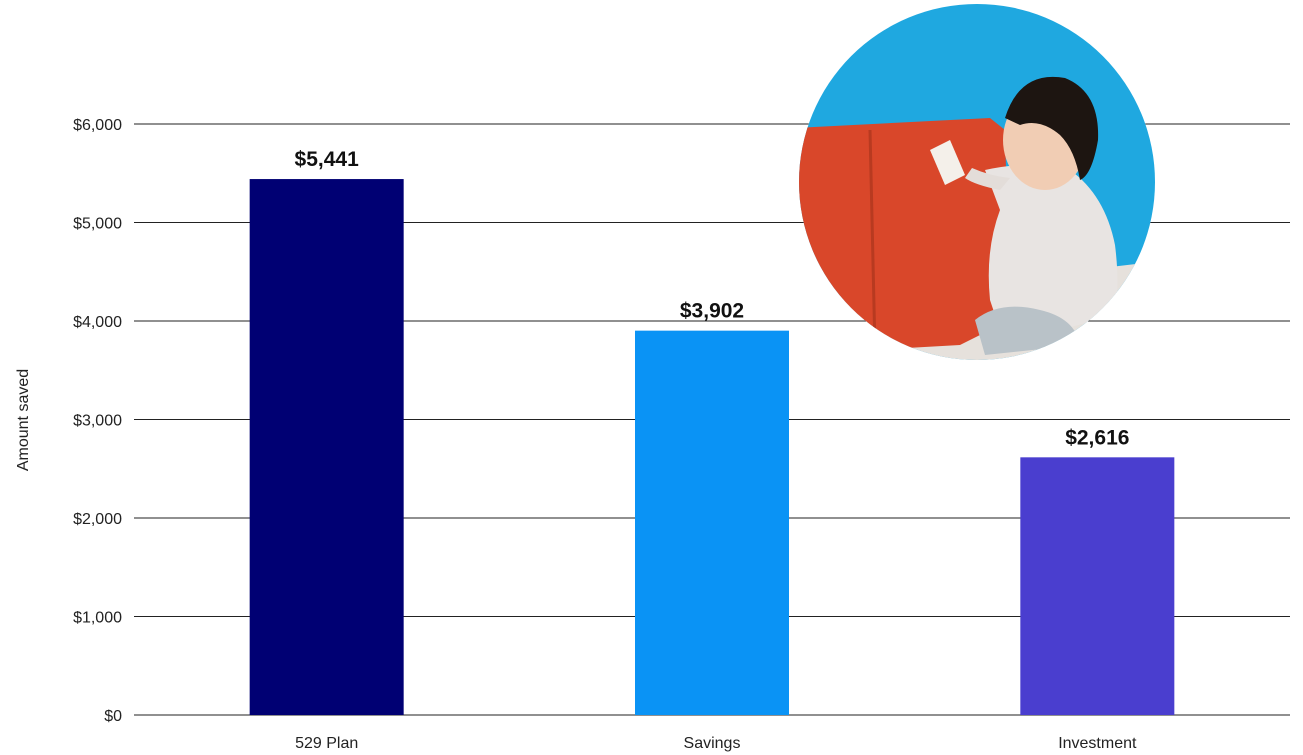 This screenshot has width=1303, height=755. Describe the element at coordinates (23, 420) in the screenshot. I see `y-axis-title: Amount saved` at that location.